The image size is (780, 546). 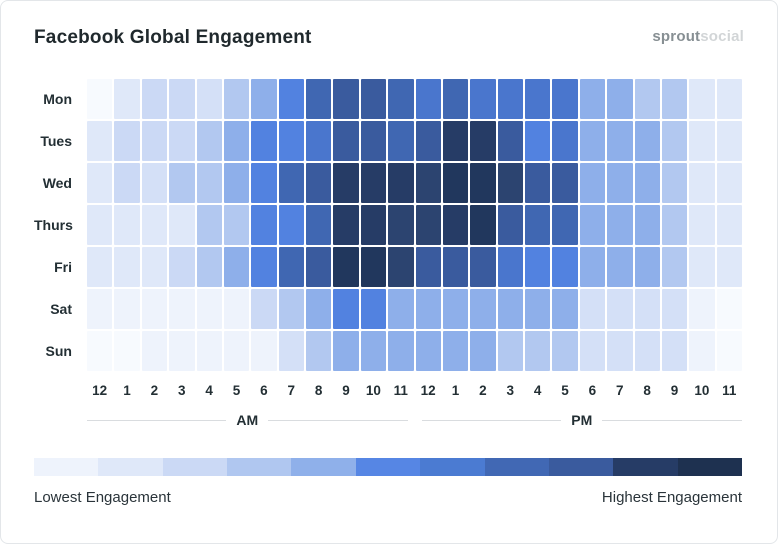 I want to click on period-divider: AM, so click(x=247, y=420).